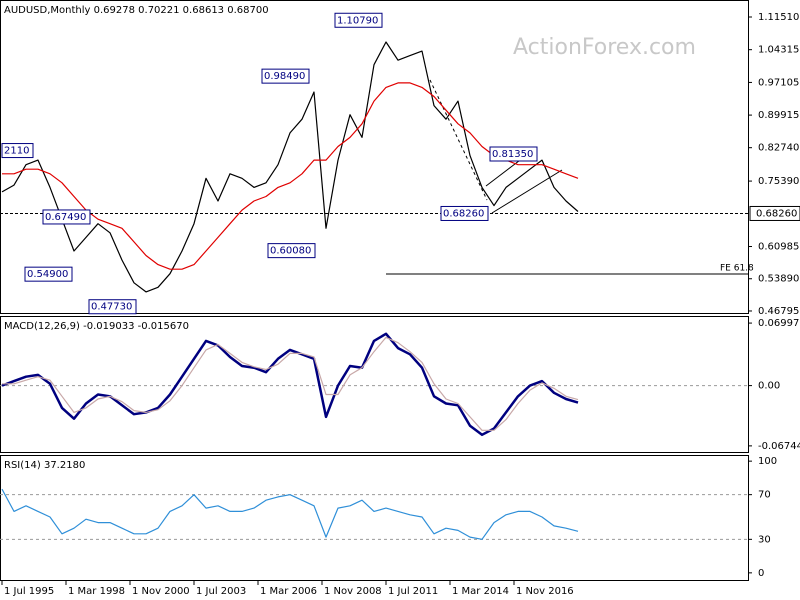 This screenshot has width=800, height=600. I want to click on y-tick-label: 1.04315, so click(778, 50).